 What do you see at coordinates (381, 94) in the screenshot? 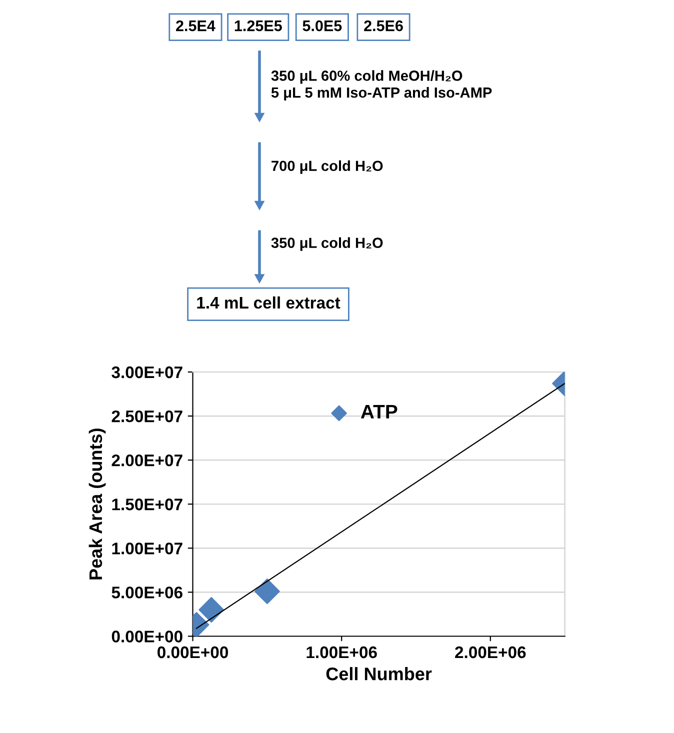
I see `text: 5 μL 5 mM Iso-ATP and Iso-AMP` at bounding box center [381, 94].